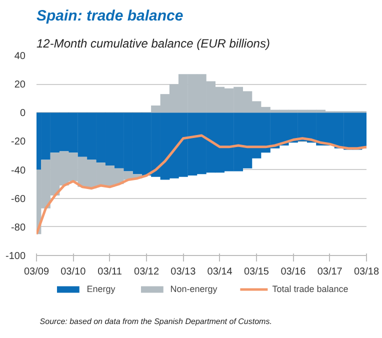  What do you see at coordinates (310, 289) in the screenshot?
I see `legend-label: Total trade balance` at bounding box center [310, 289].